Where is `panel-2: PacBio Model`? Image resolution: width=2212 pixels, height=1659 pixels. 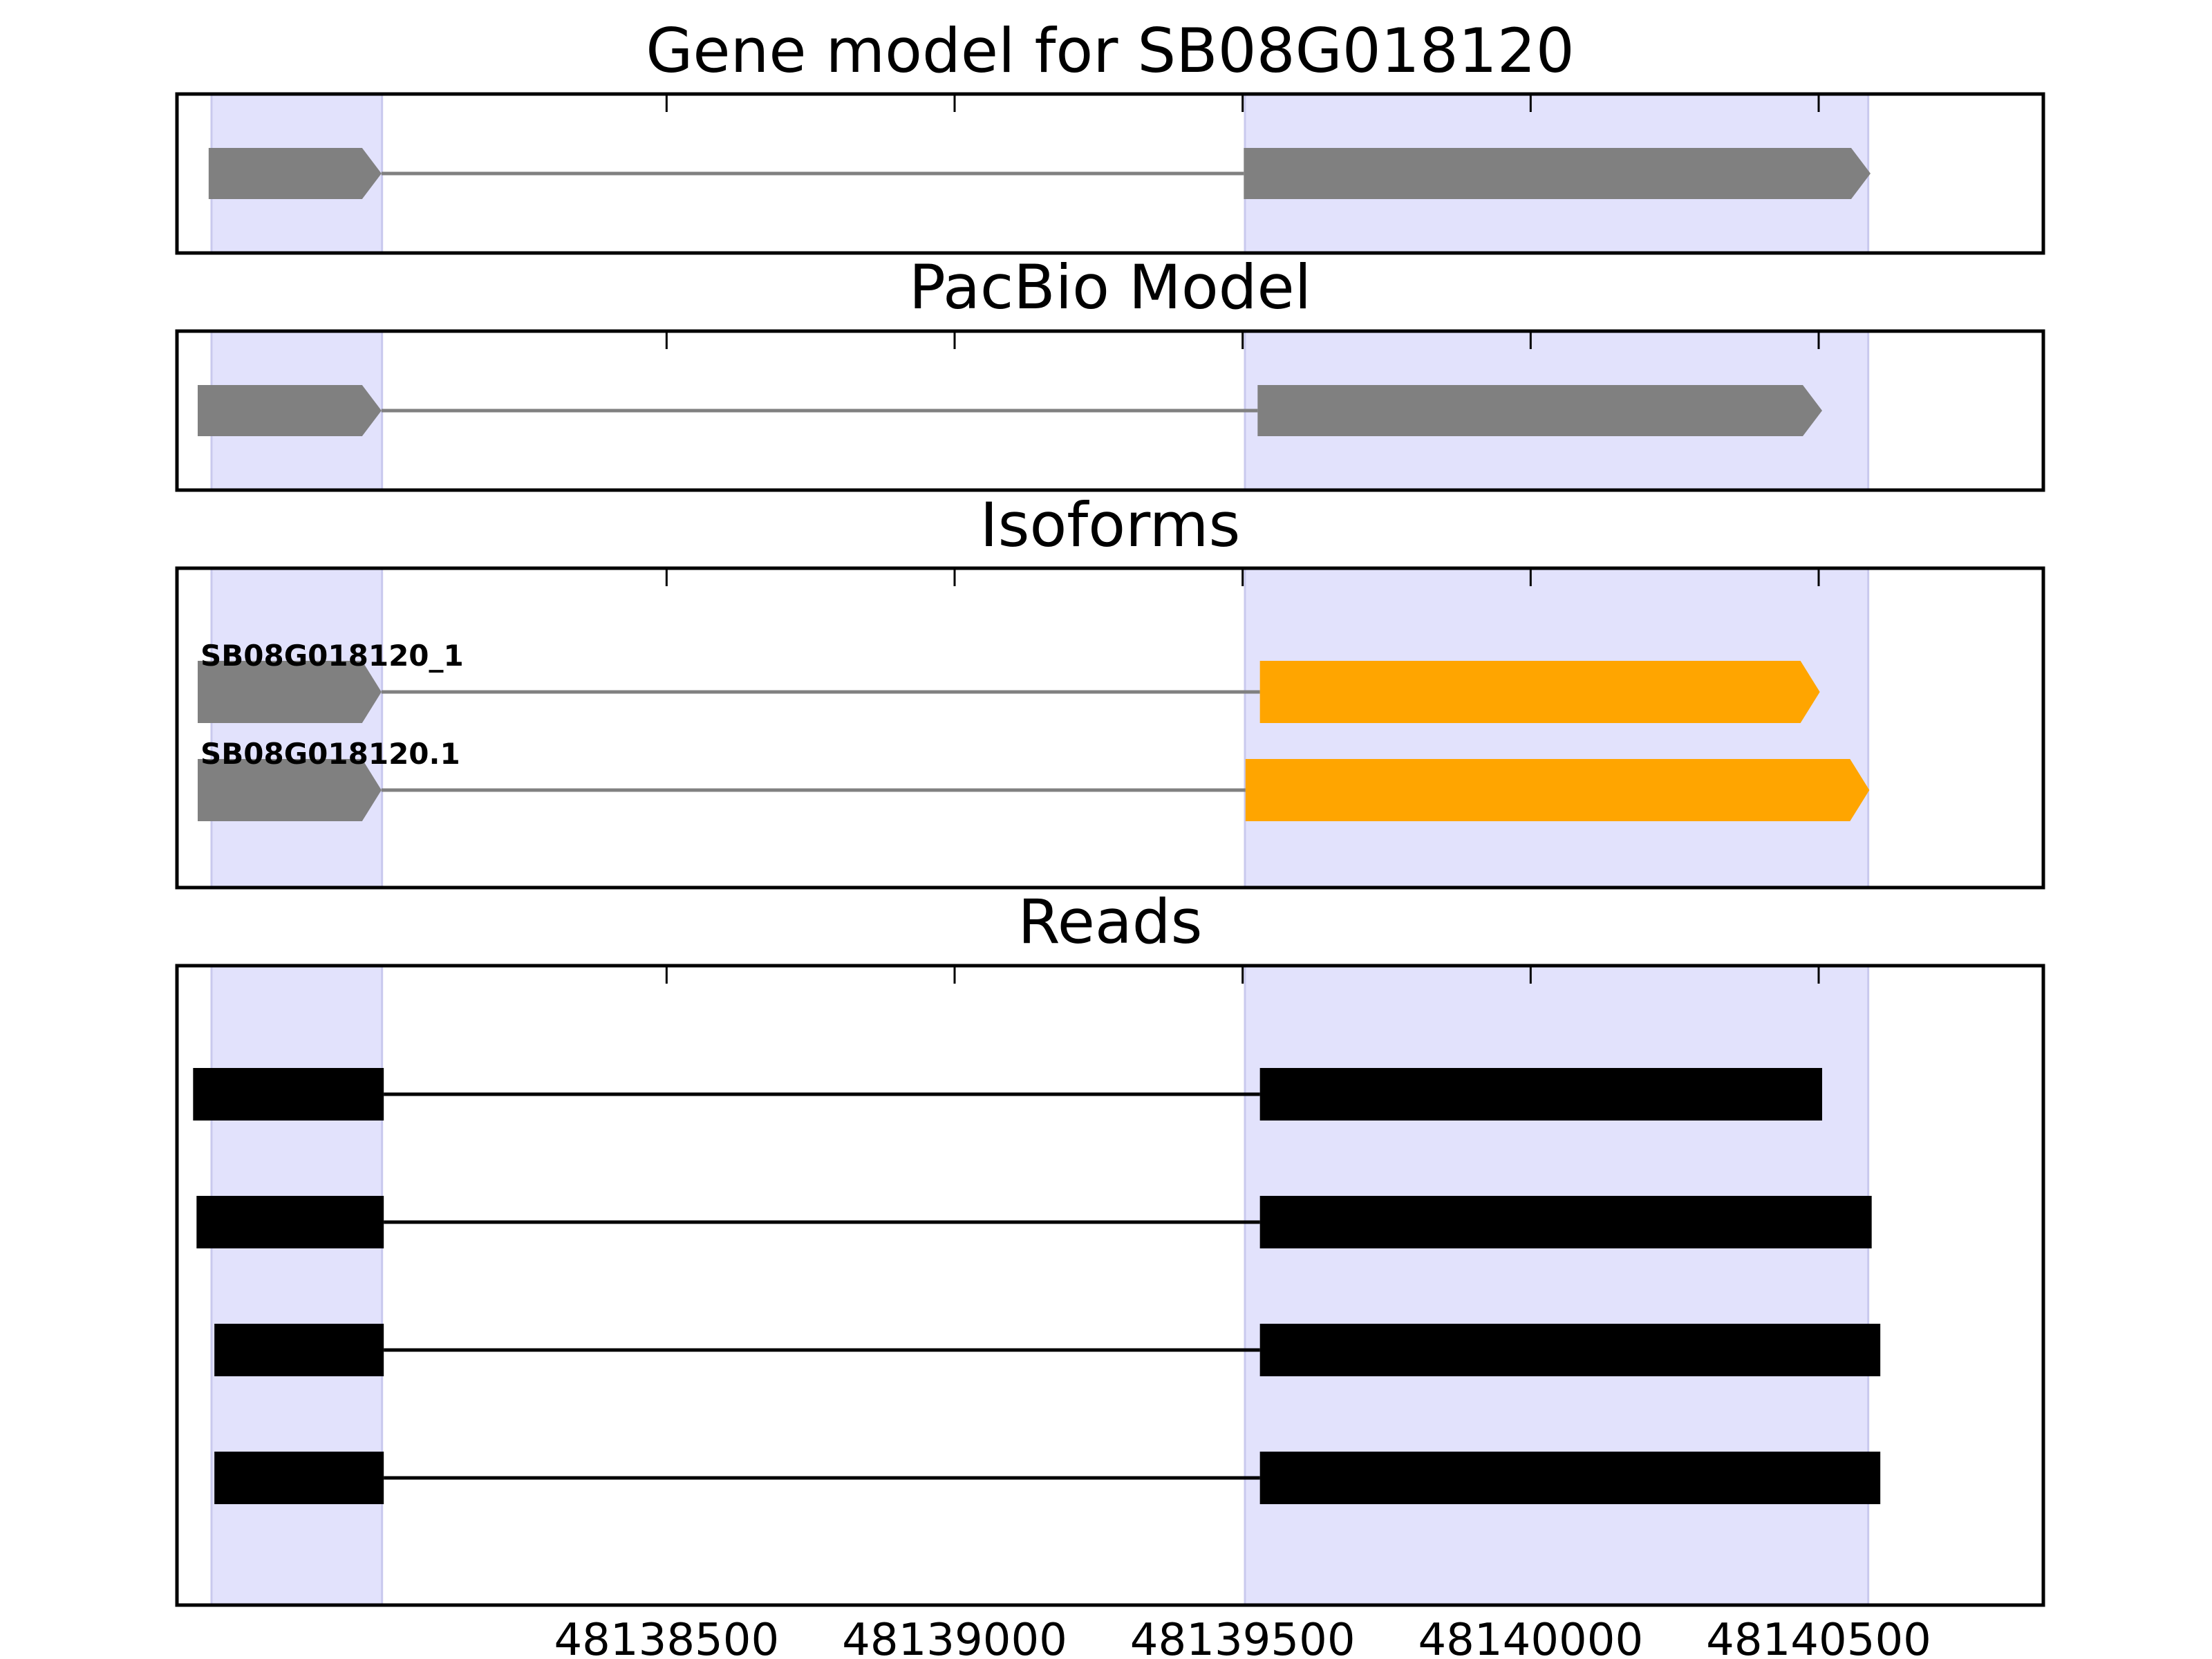
panel-2: PacBio Model is located at coordinates (1110, 372).